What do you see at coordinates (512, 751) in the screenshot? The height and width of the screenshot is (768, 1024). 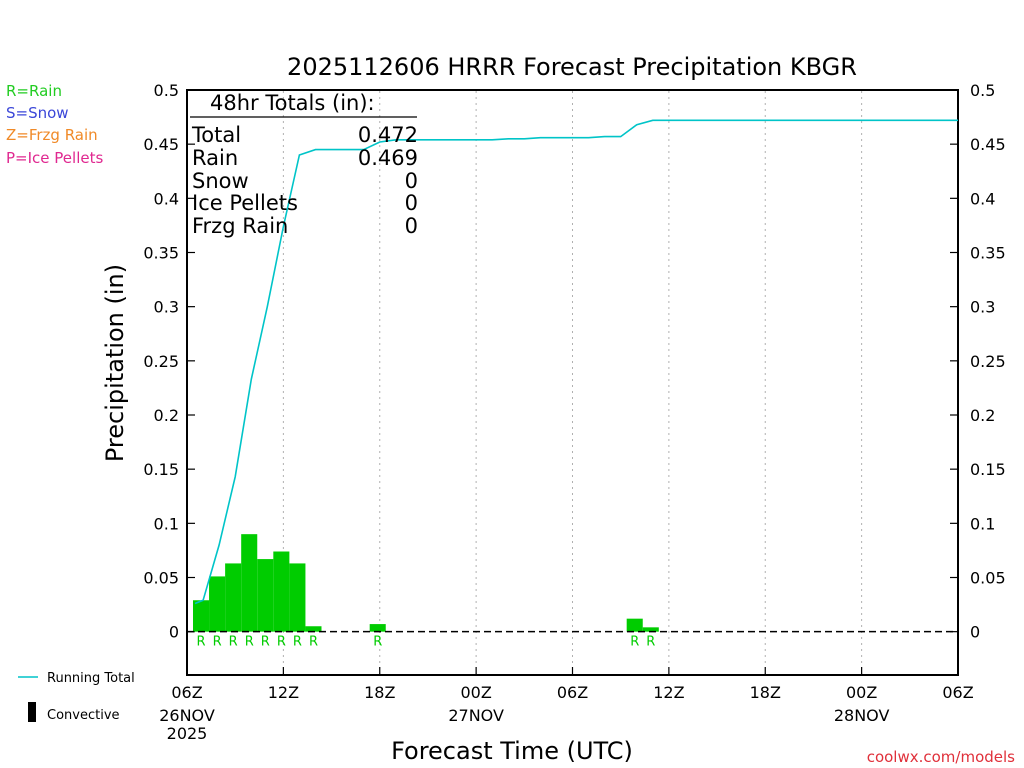 I see `x-axis-label: Forecast Time (UTC)` at bounding box center [512, 751].